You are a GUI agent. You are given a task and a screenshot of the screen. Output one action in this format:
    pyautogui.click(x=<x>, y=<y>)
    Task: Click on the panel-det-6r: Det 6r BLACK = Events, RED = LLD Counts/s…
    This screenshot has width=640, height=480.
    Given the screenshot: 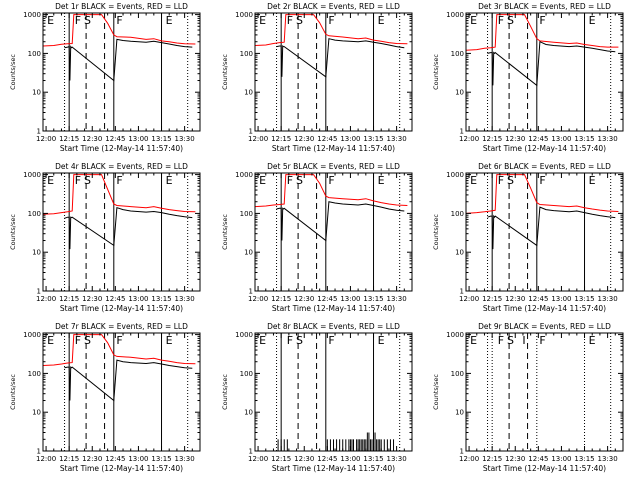 What is the action you would take?
    pyautogui.click(x=528, y=237)
    